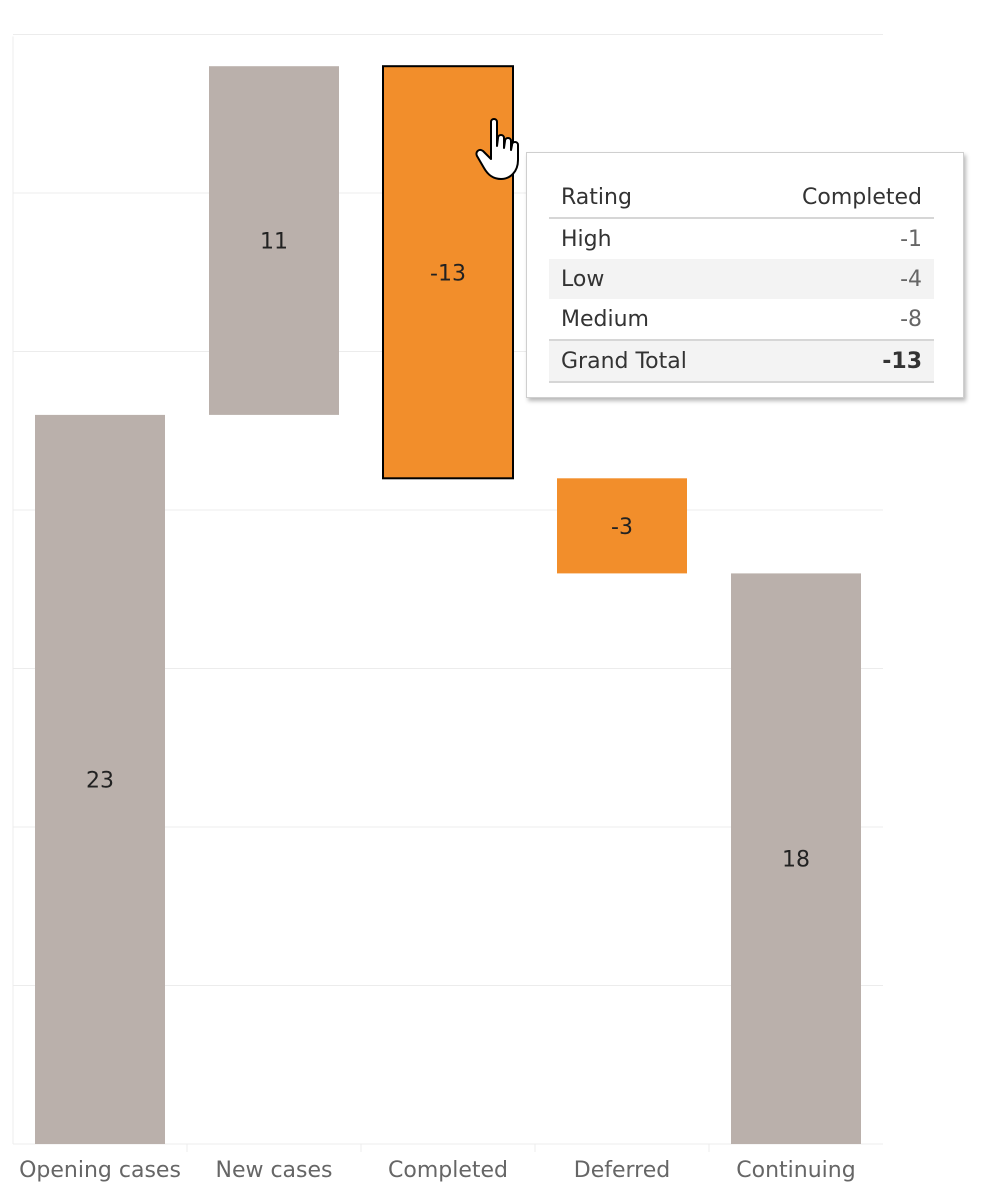 Image resolution: width=983 pixels, height=1192 pixels. Describe the element at coordinates (647, 279) in the screenshot. I see `tooltip-row-label: Low` at that location.